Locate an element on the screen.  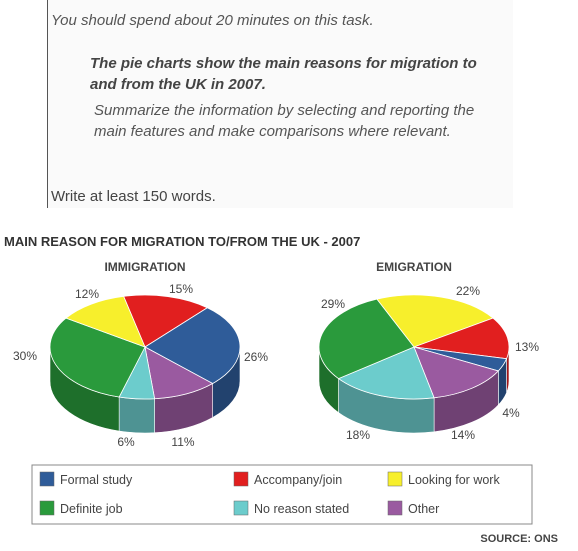
pie-slice-formal-study is located at coordinates (192, 345).